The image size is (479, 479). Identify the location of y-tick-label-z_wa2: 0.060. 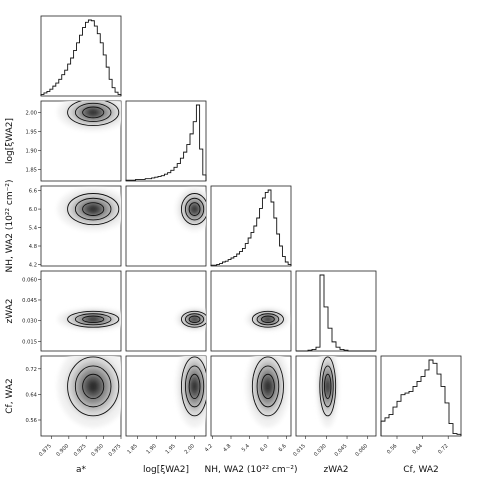
(29, 280).